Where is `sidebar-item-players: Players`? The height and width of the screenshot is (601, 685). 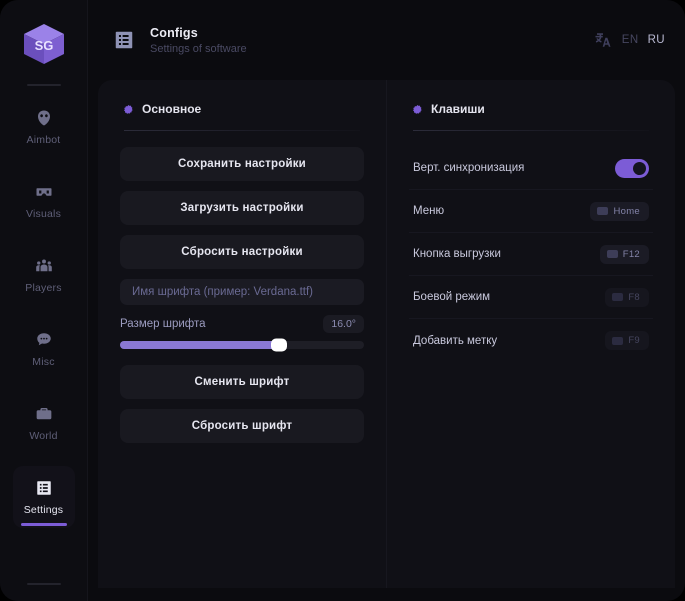 sidebar-item-players: Players is located at coordinates (44, 275).